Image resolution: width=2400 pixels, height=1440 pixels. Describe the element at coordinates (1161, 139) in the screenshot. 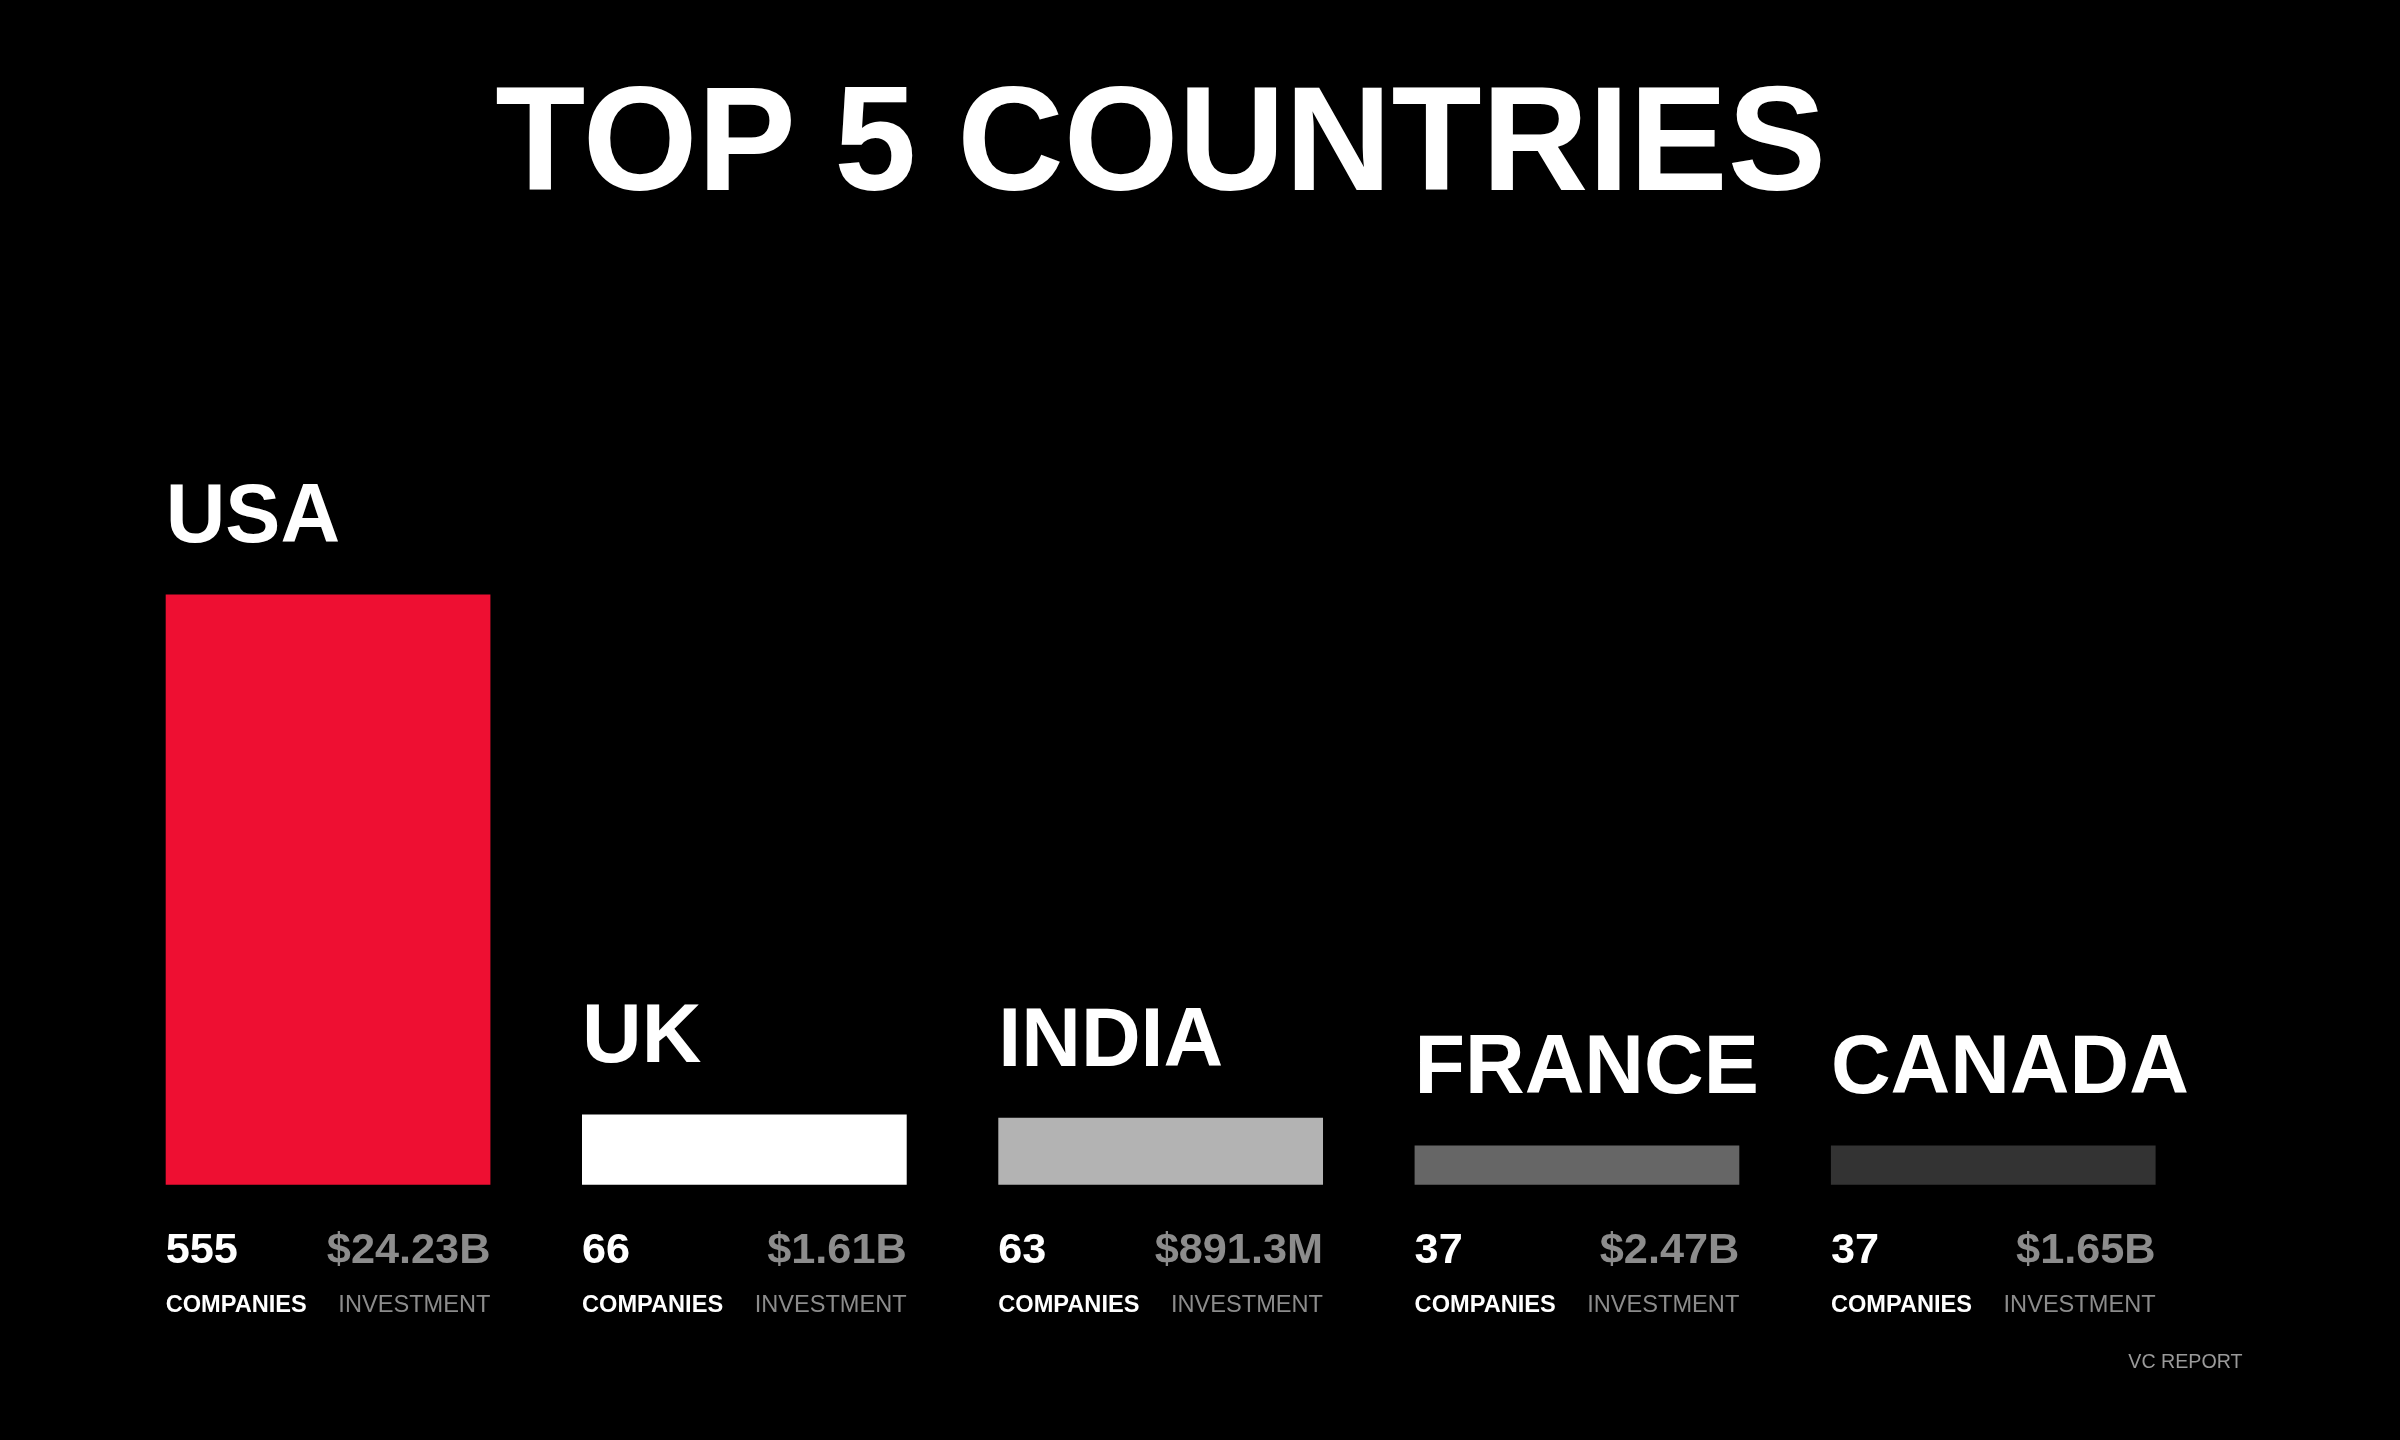

I see `chart-title: TOP 5 COUNTRIES` at that location.